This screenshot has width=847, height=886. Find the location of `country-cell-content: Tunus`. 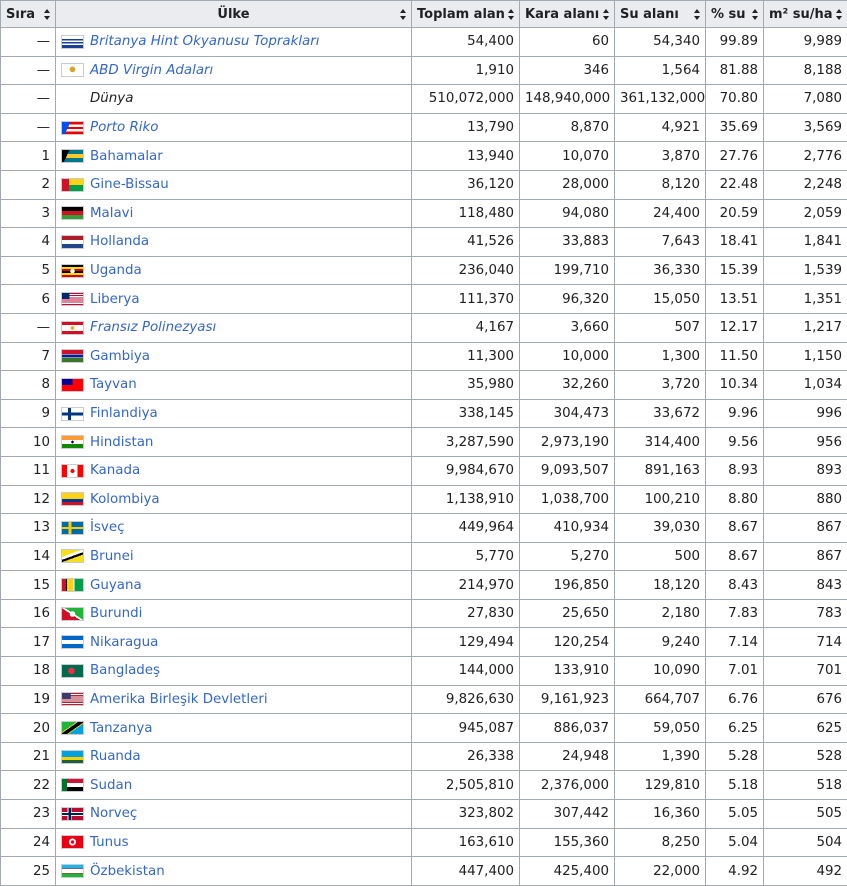

country-cell-content: Tunus is located at coordinates (233, 843).